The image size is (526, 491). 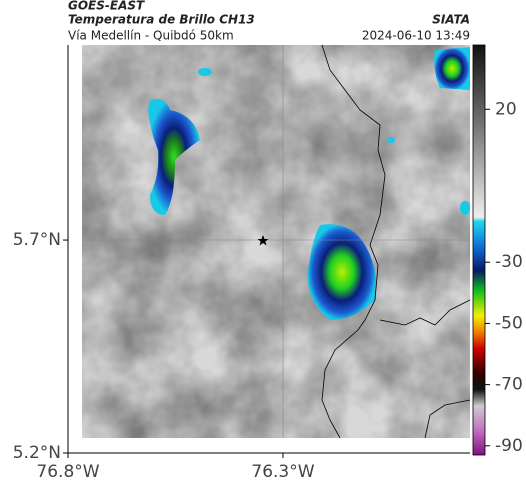 What do you see at coordinates (509, 323) in the screenshot?
I see `colorbar-tick-label: -50` at bounding box center [509, 323].